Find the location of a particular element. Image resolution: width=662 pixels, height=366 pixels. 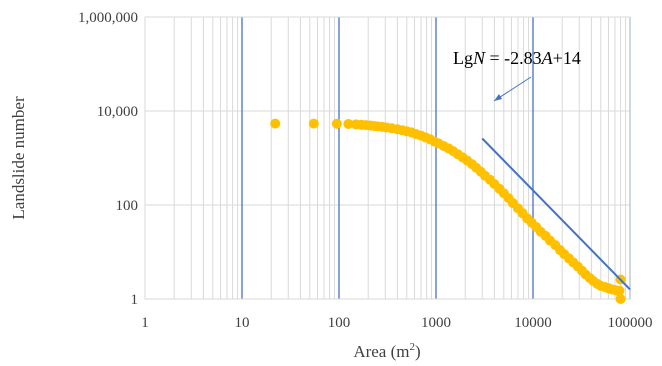

x-tick-label: 100000 is located at coordinates (630, 323).